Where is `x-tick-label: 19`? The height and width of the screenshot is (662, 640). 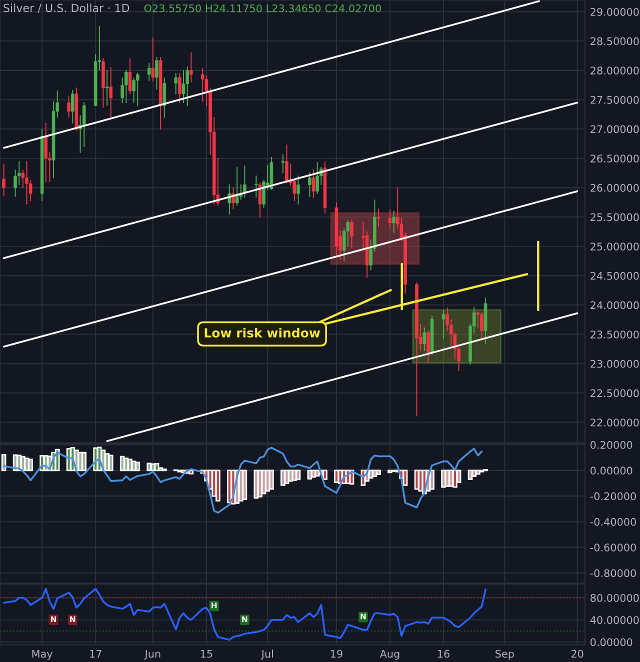 x-tick-label: 19 is located at coordinates (336, 654).